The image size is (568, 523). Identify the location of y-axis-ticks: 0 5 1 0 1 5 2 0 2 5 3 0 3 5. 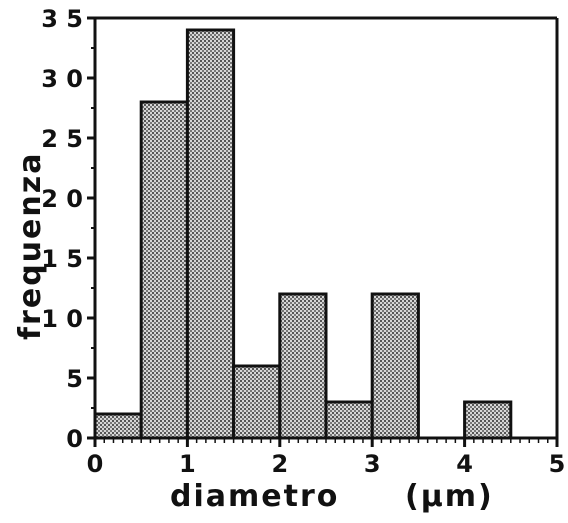
(68, 229).